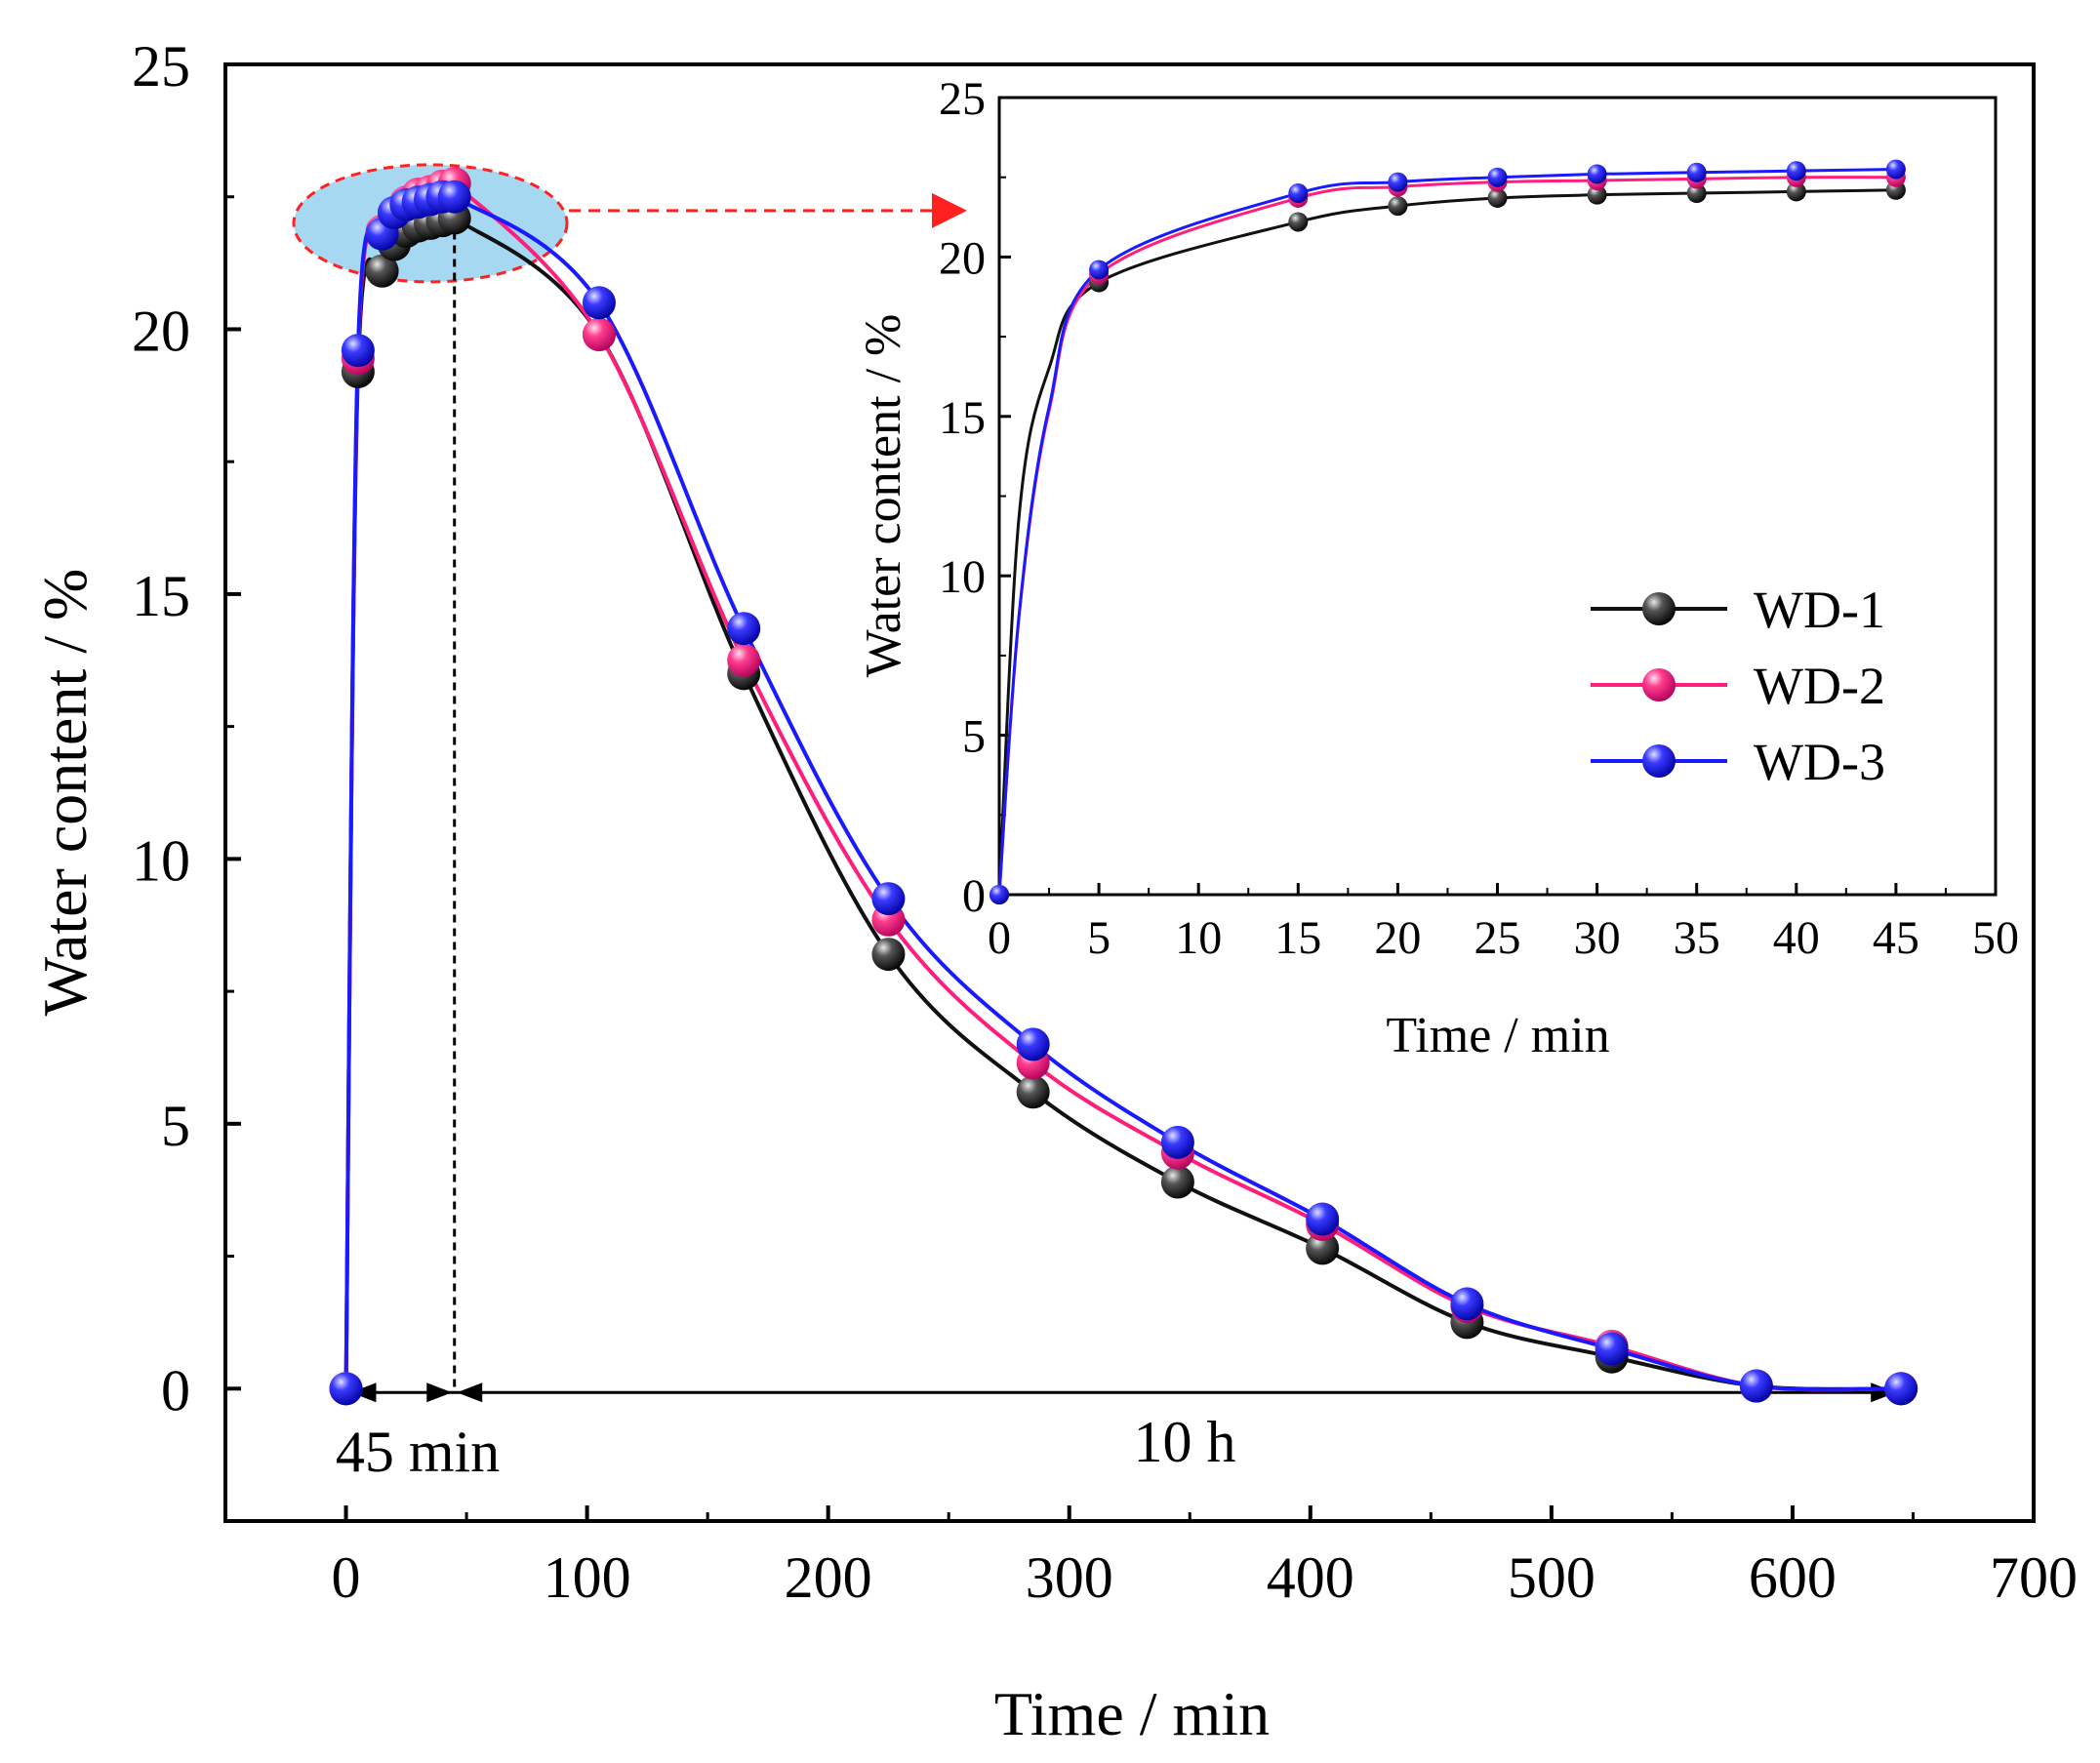  What do you see at coordinates (161, 596) in the screenshot?
I see `main-y-tick-label: 15` at bounding box center [161, 596].